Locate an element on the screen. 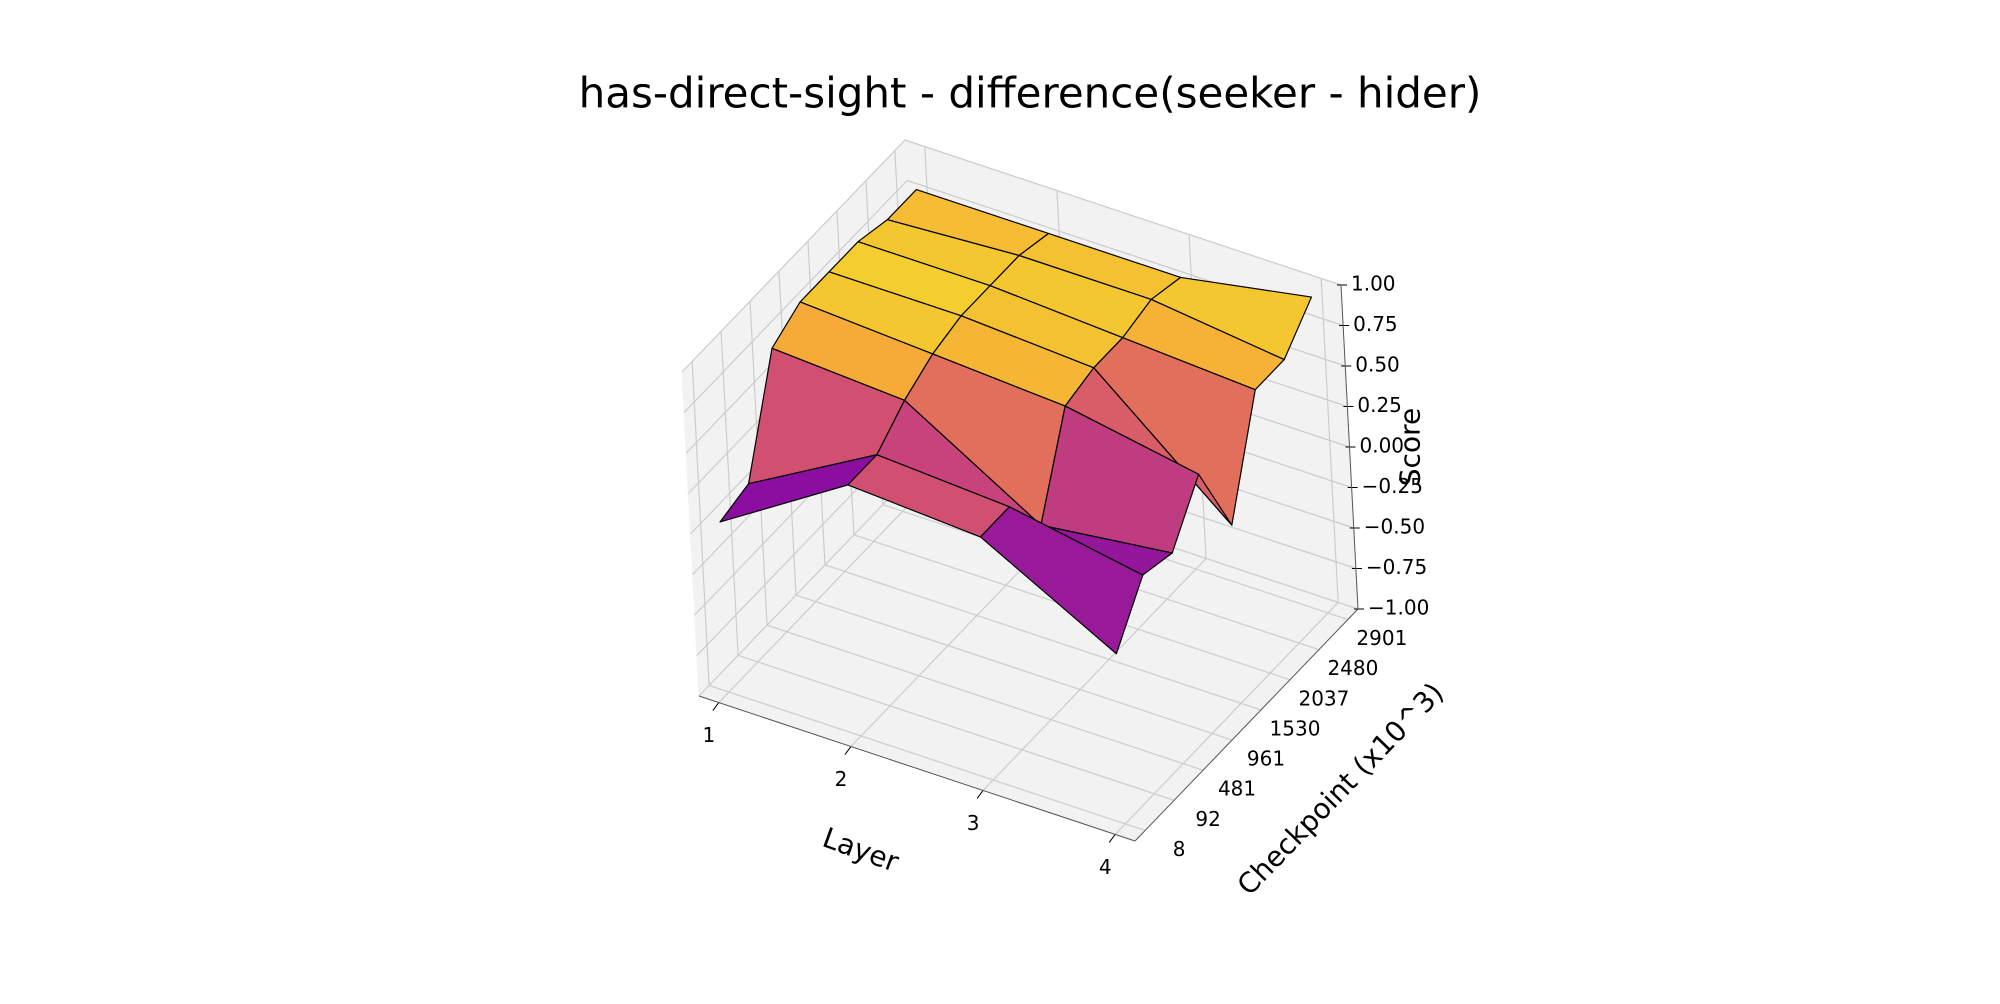 The width and height of the screenshot is (2000, 1004). z-tick-label: 0.75 is located at coordinates (1375, 324).